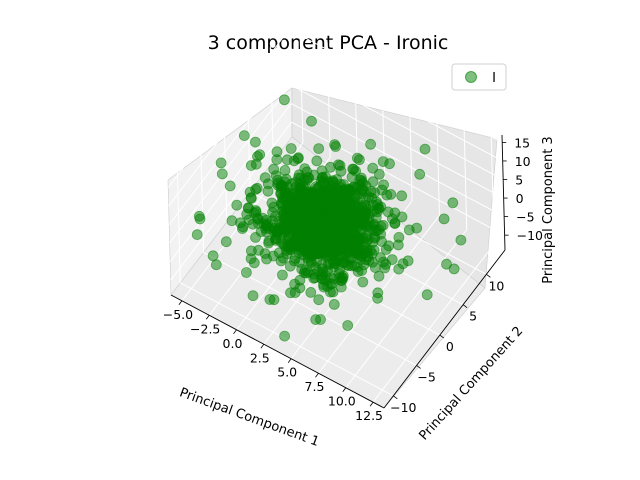 This screenshot has width=640, height=480. I want to click on chart-title: 3 component PCA - Ironic, so click(328, 43).